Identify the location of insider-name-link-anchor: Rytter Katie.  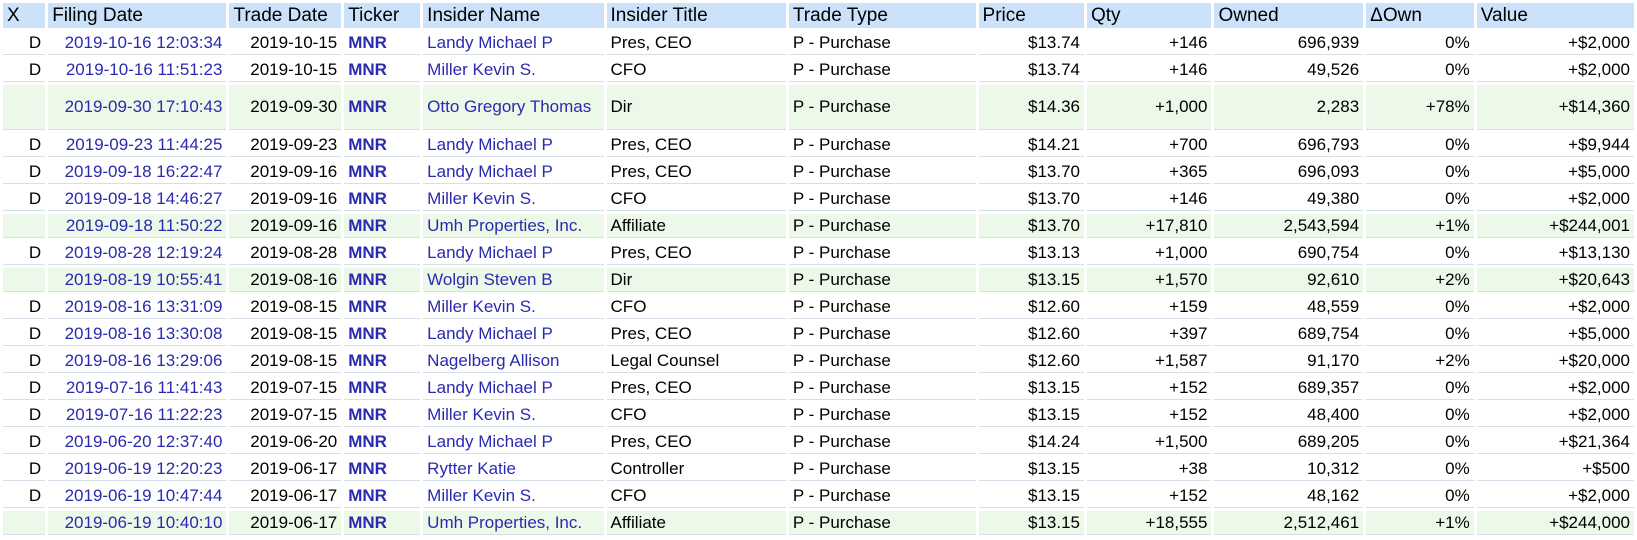
(471, 468).